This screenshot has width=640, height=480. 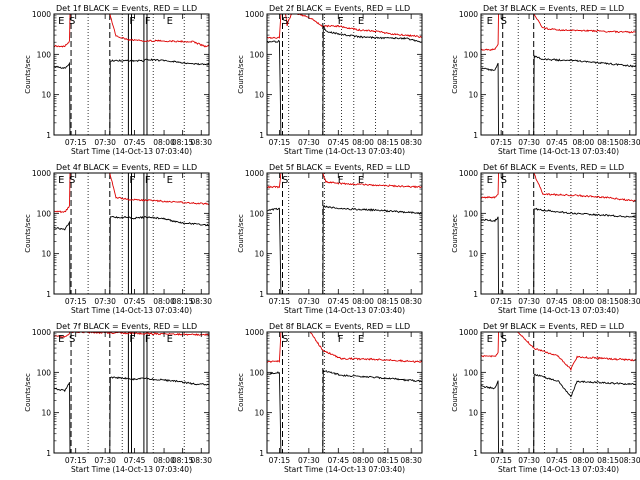 I want to click on chart-title: Det 4f BLACK = Events, RED = LLD, so click(x=126, y=167).